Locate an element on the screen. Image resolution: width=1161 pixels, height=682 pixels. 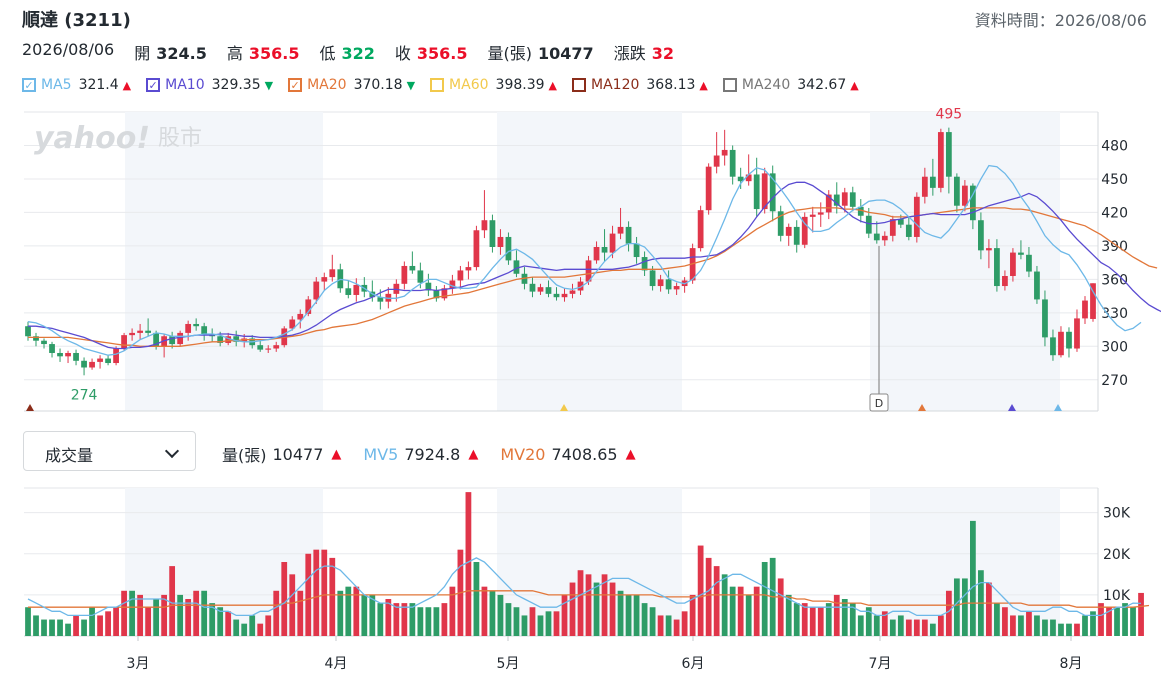
y-tick-label: 10K is located at coordinates (1117, 596).